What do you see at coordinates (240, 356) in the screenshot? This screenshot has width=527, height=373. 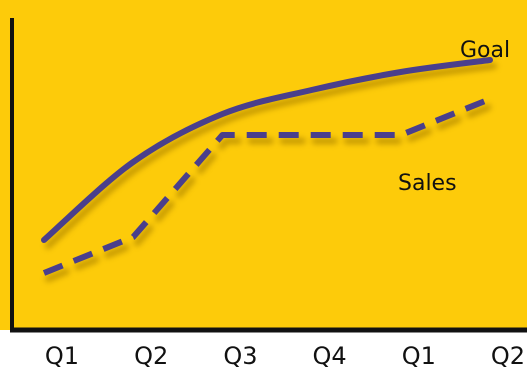 I see `x-tick-label: Q3` at bounding box center [240, 356].